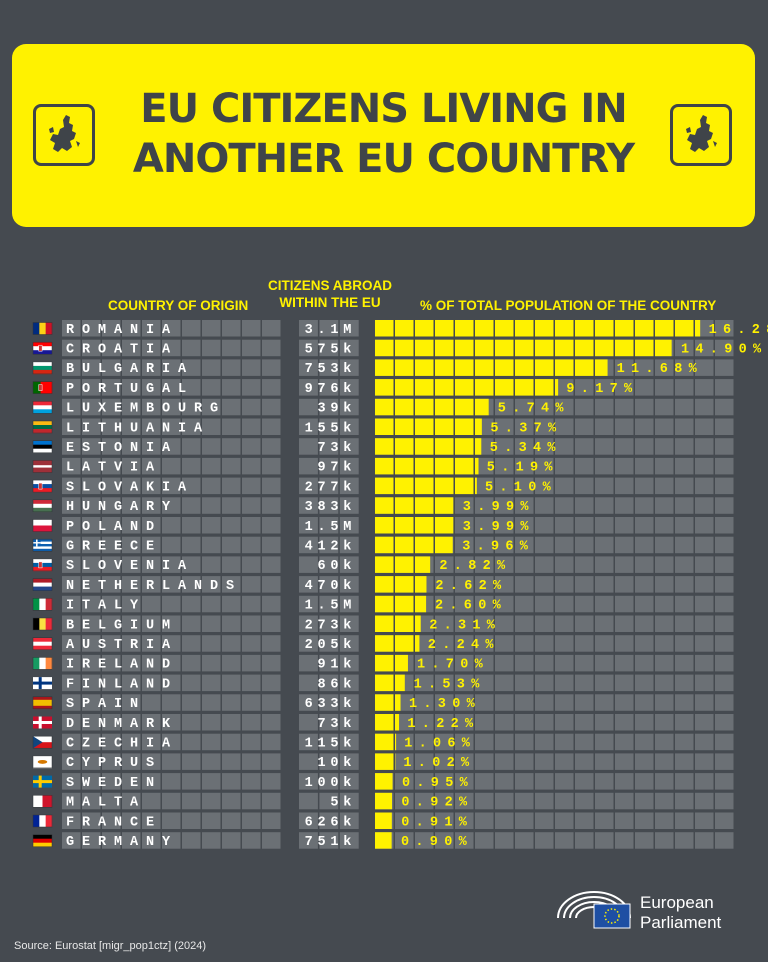 This screenshot has height=962, width=768. What do you see at coordinates (660, 369) in the screenshot?
I see `percent-label: 11.68%` at bounding box center [660, 369].